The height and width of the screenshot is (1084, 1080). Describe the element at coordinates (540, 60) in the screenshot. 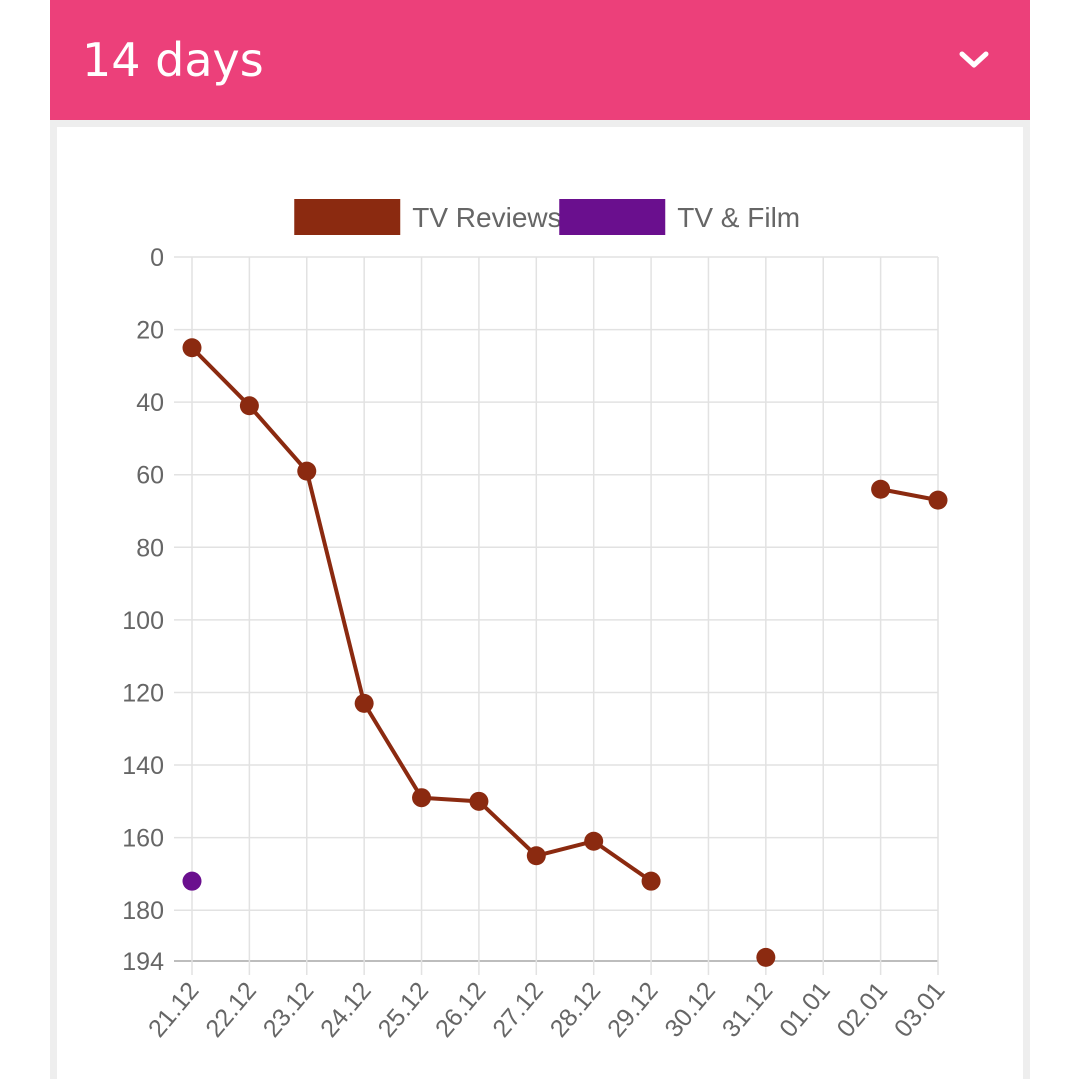

I see `period-header: 14 days` at that location.